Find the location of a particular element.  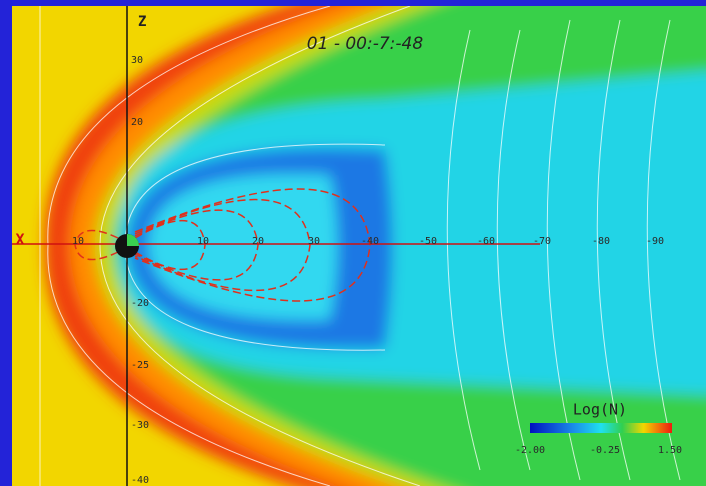

x-tick-label: 30 is located at coordinates (314, 241).